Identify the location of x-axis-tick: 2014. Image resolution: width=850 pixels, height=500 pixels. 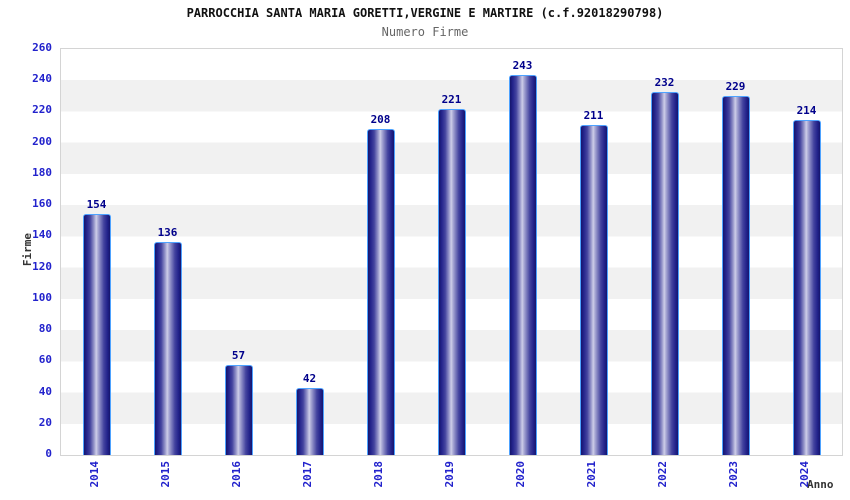
(94, 474).